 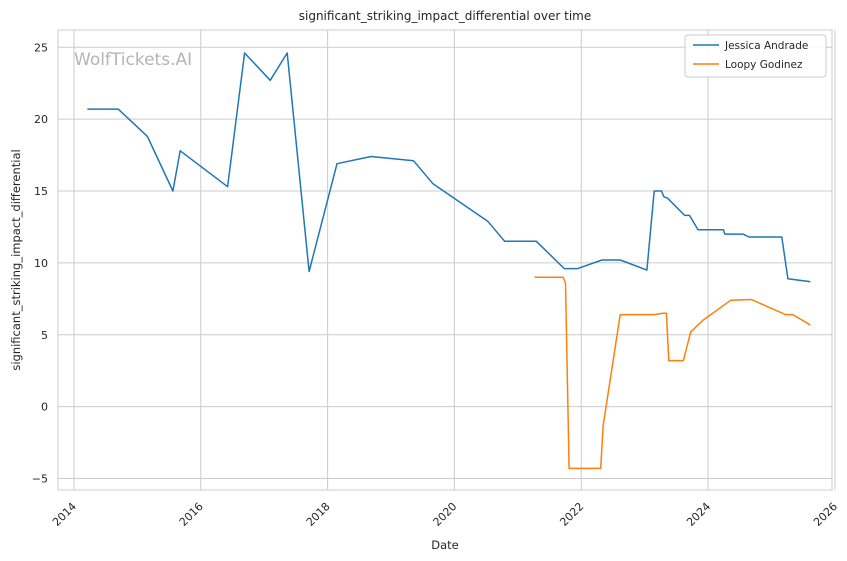 I want to click on legend-box, so click(x=755, y=56).